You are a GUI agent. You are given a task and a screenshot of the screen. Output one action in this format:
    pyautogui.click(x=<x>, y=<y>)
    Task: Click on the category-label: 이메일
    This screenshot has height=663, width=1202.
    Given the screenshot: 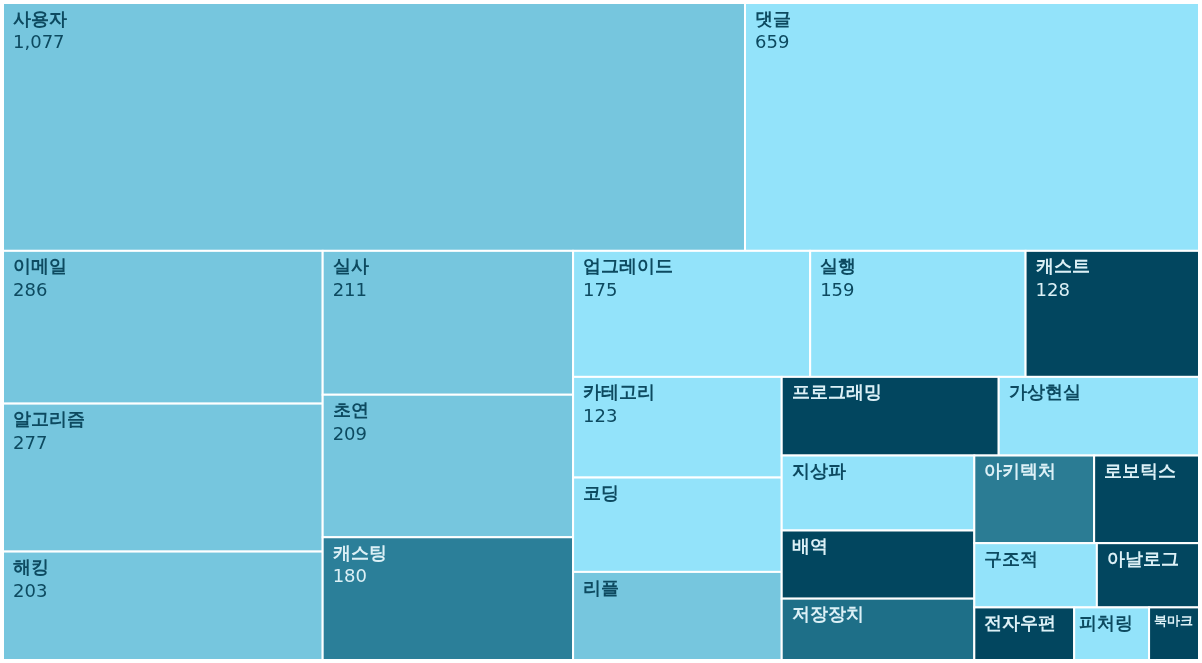 What is the action you would take?
    pyautogui.click(x=40, y=266)
    